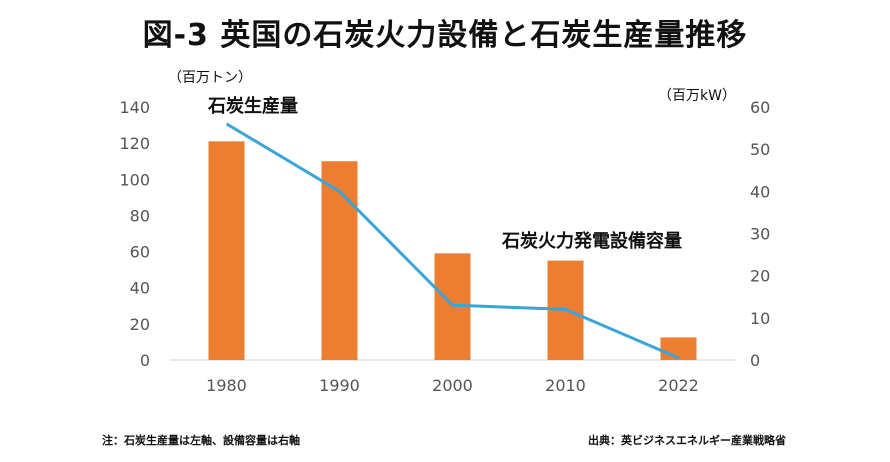 The height and width of the screenshot is (462, 890). Describe the element at coordinates (760, 318) in the screenshot. I see `right-tick-label: 10` at that location.